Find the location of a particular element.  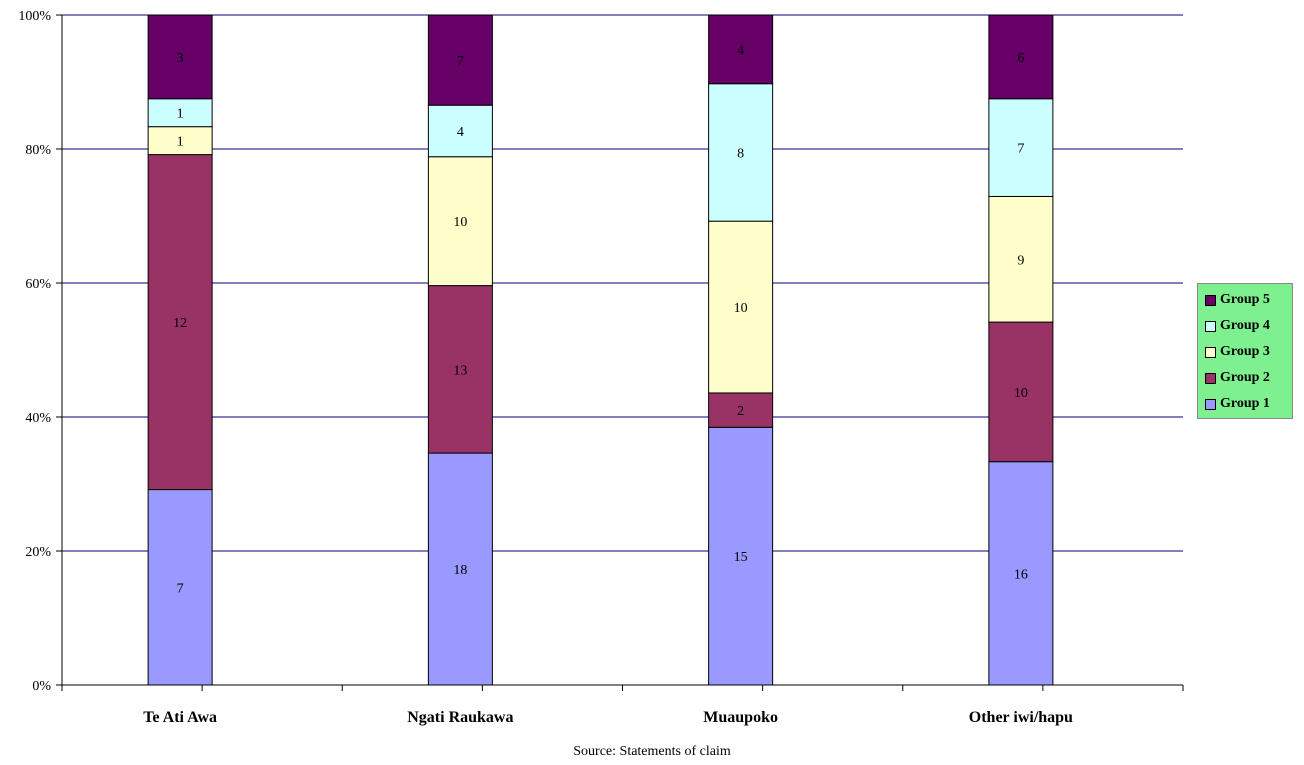

legend-item: Group 4 is located at coordinates (1248, 326).